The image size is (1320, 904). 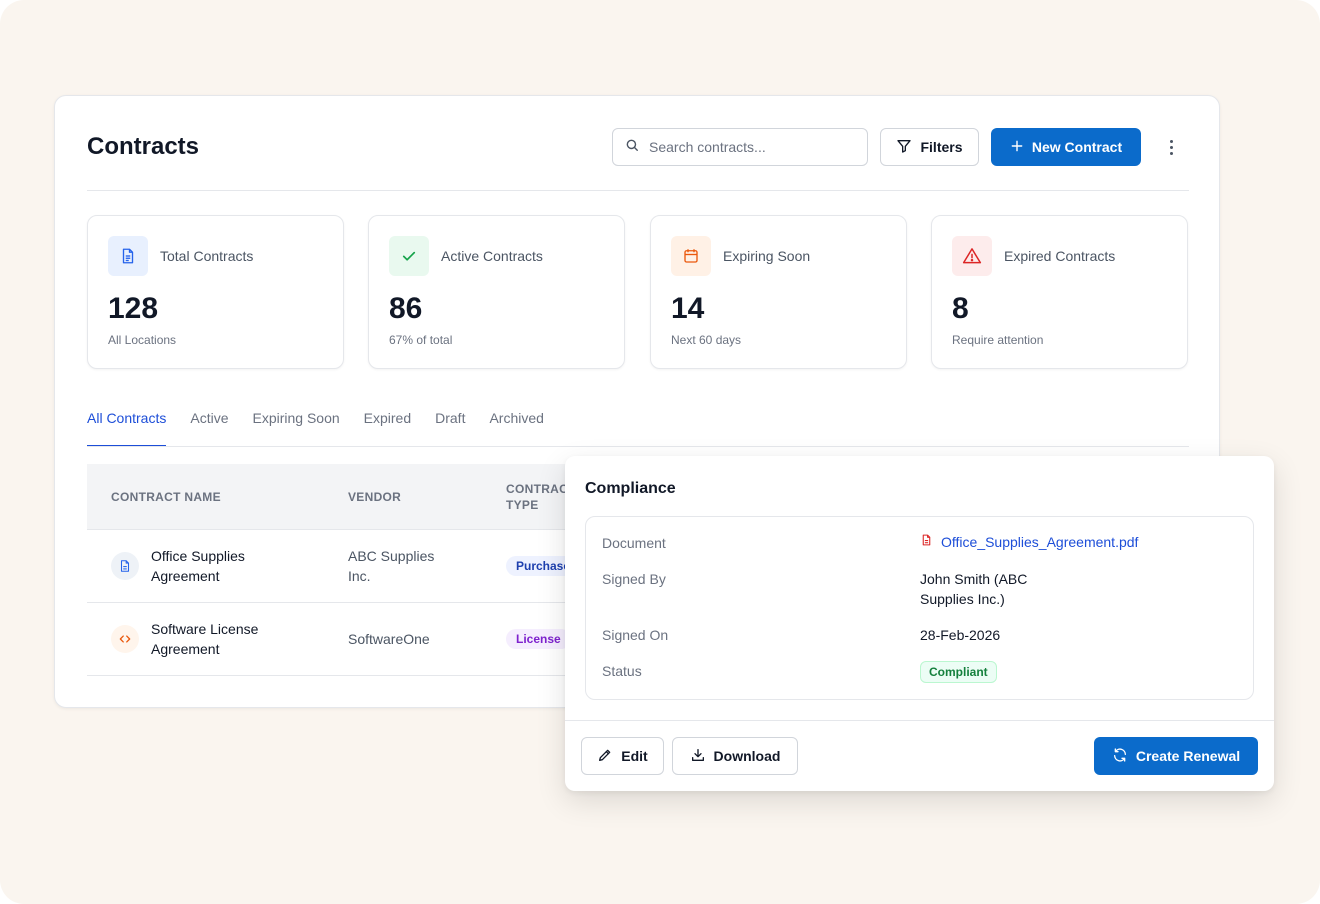 I want to click on stat-label: Expired Contracts, so click(x=1060, y=256).